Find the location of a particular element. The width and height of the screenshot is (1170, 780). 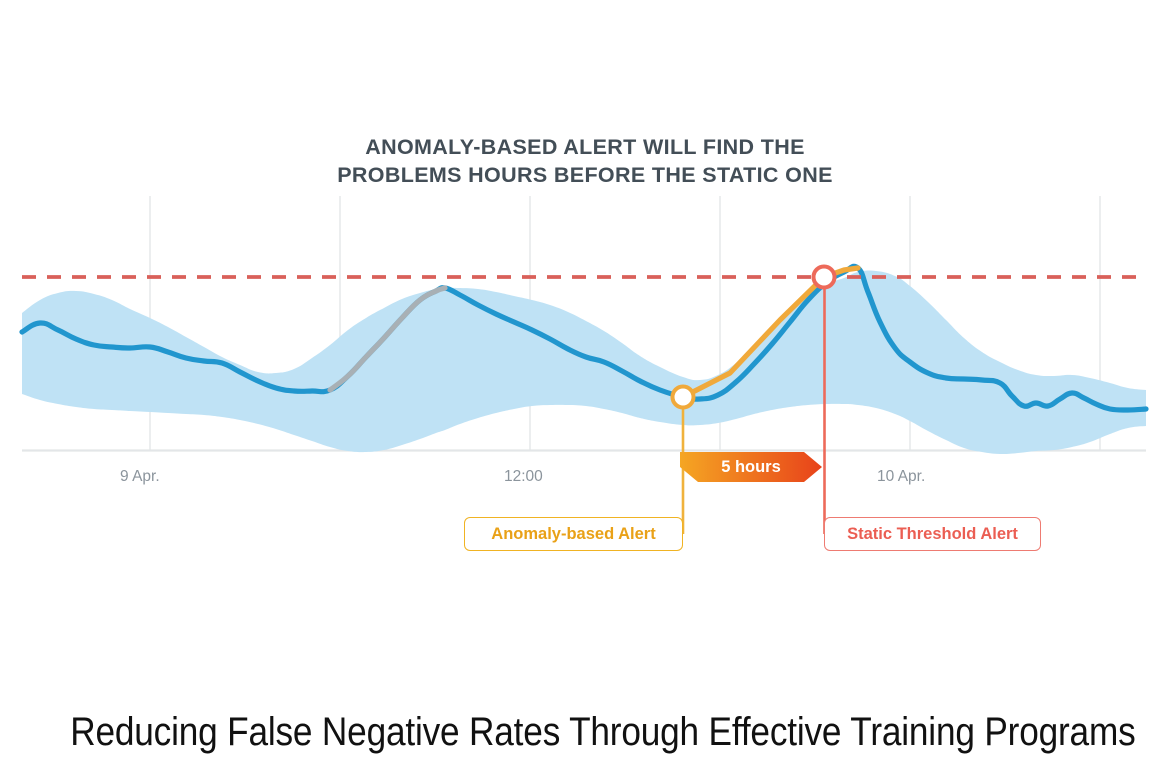

duration-badge is located at coordinates (751, 467).